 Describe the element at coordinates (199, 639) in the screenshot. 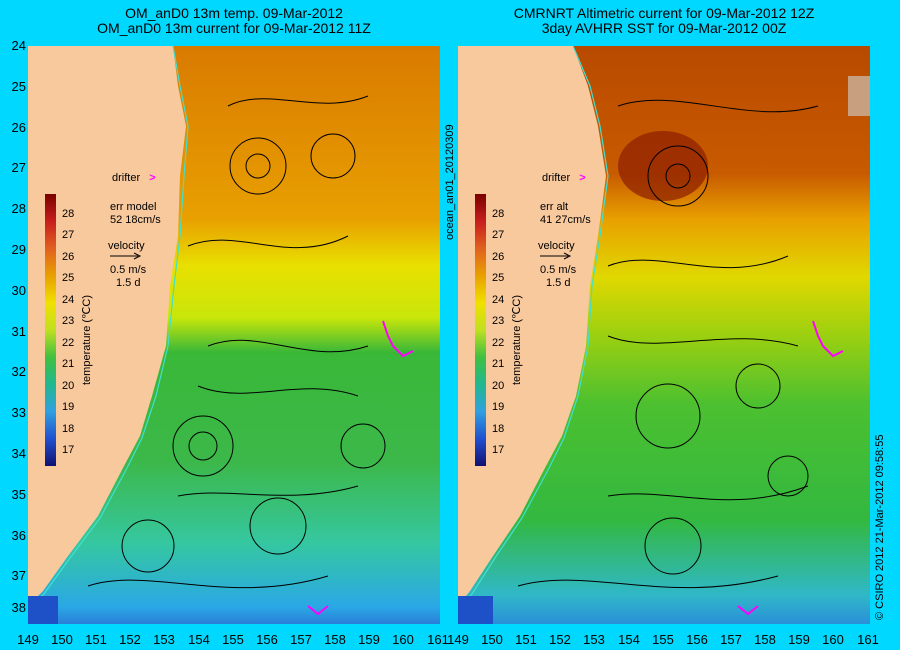

I see `left-lon-tick: 154` at that location.